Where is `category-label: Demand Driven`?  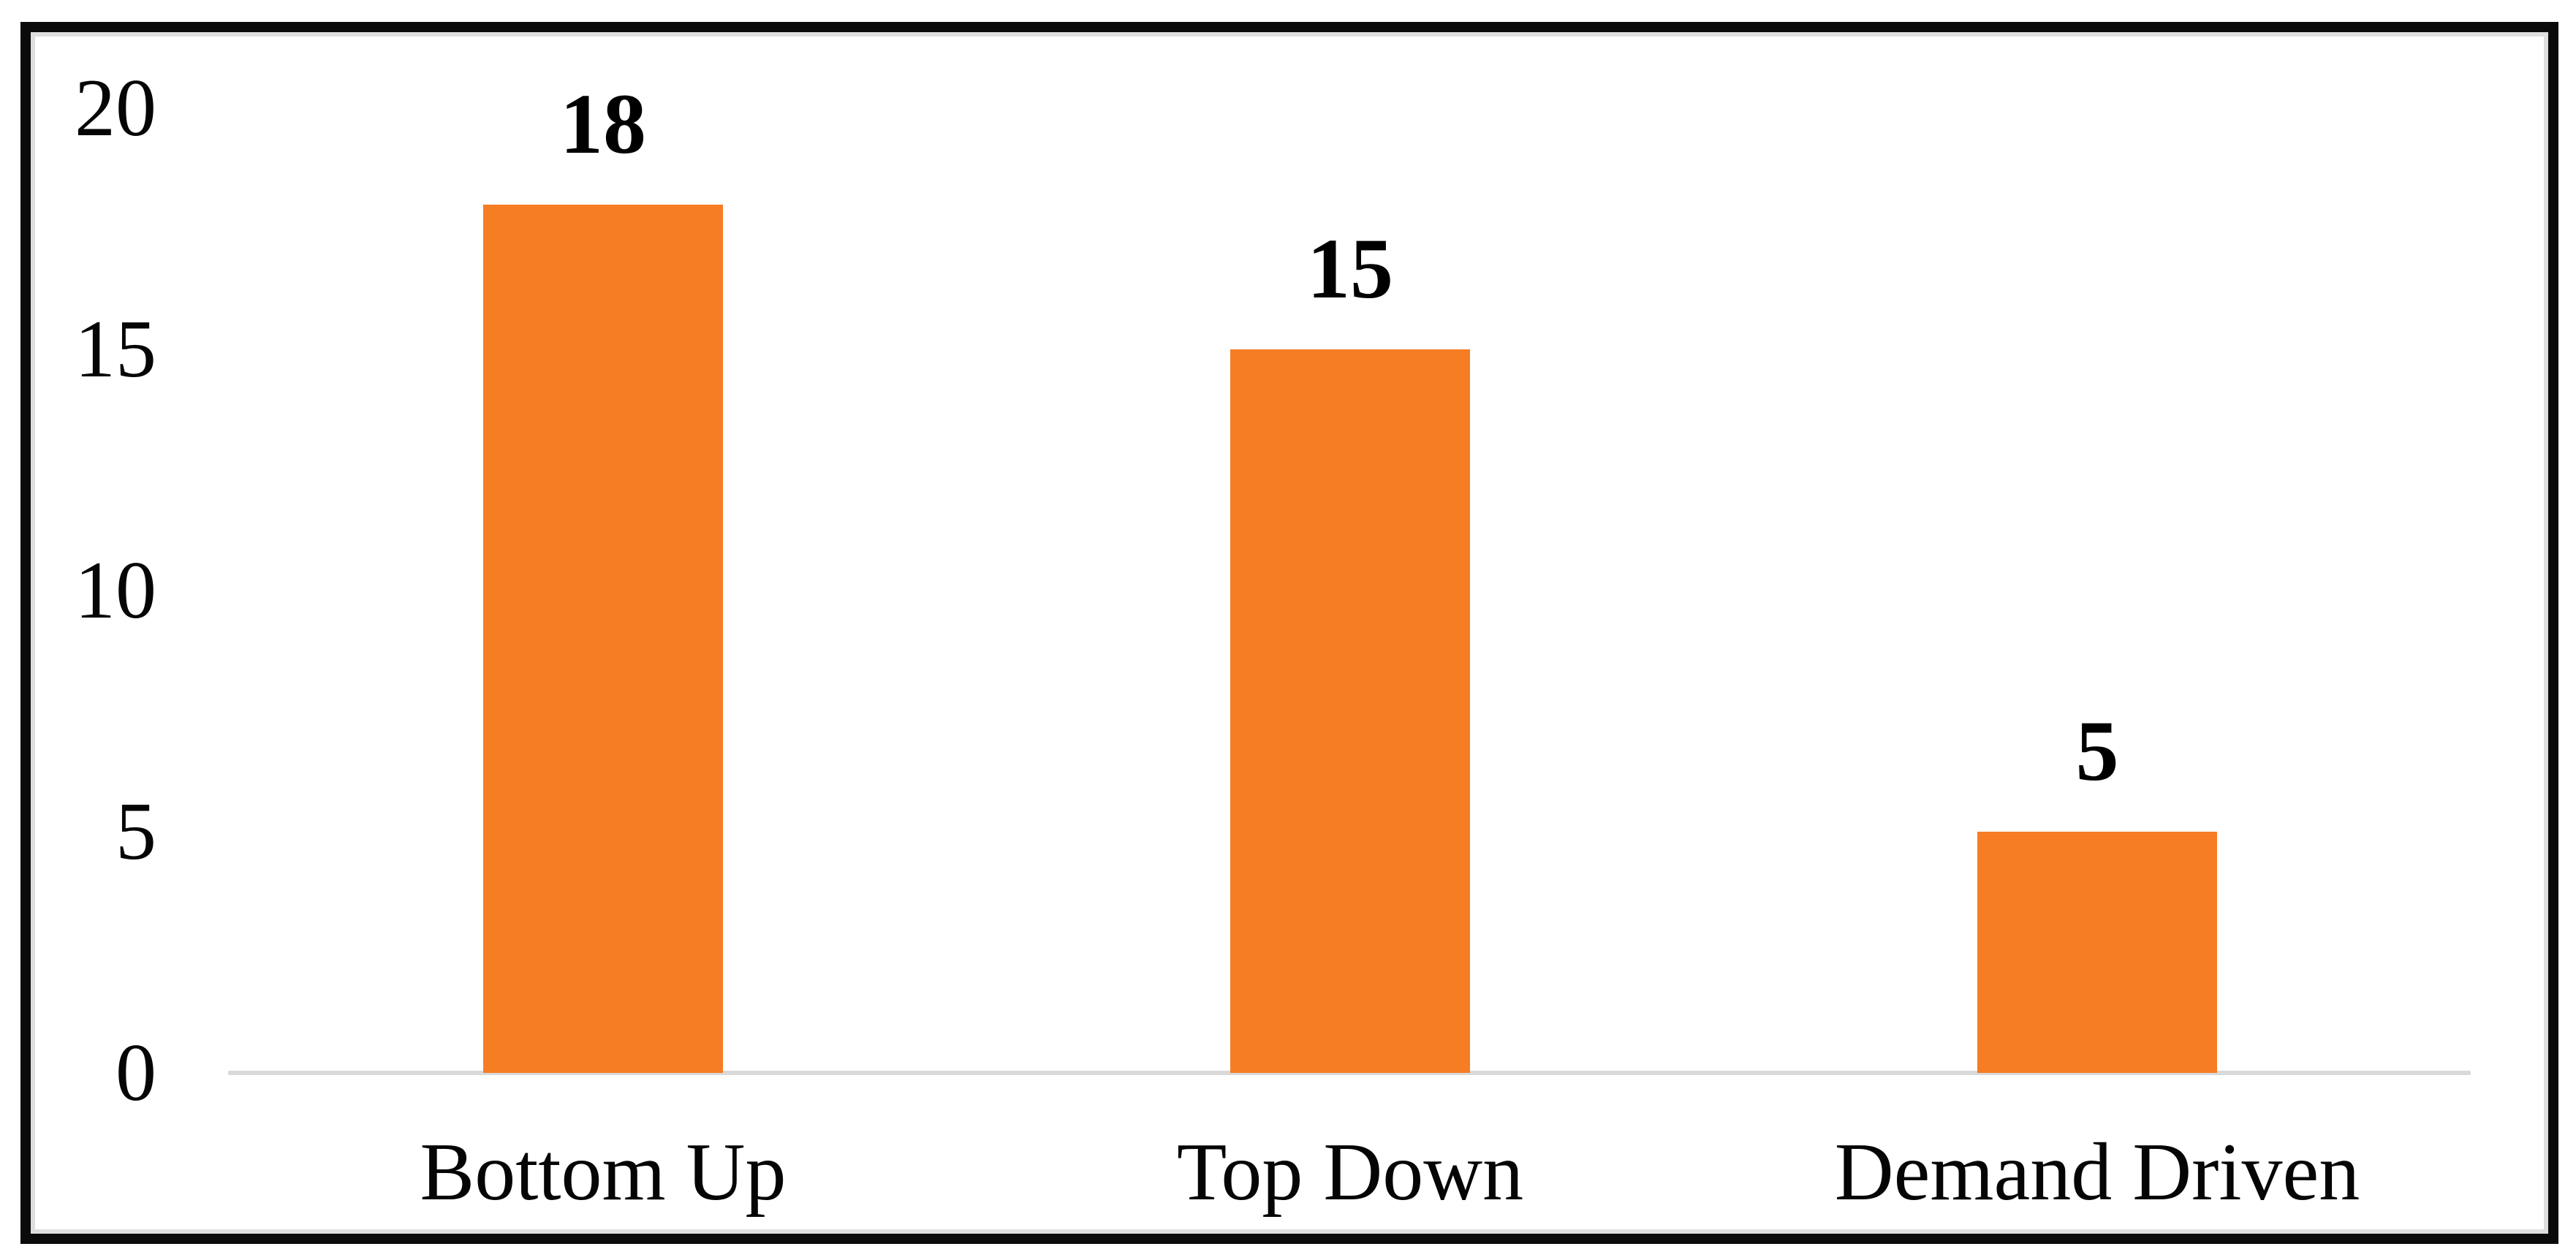
category-label: Demand Driven is located at coordinates (2097, 1172).